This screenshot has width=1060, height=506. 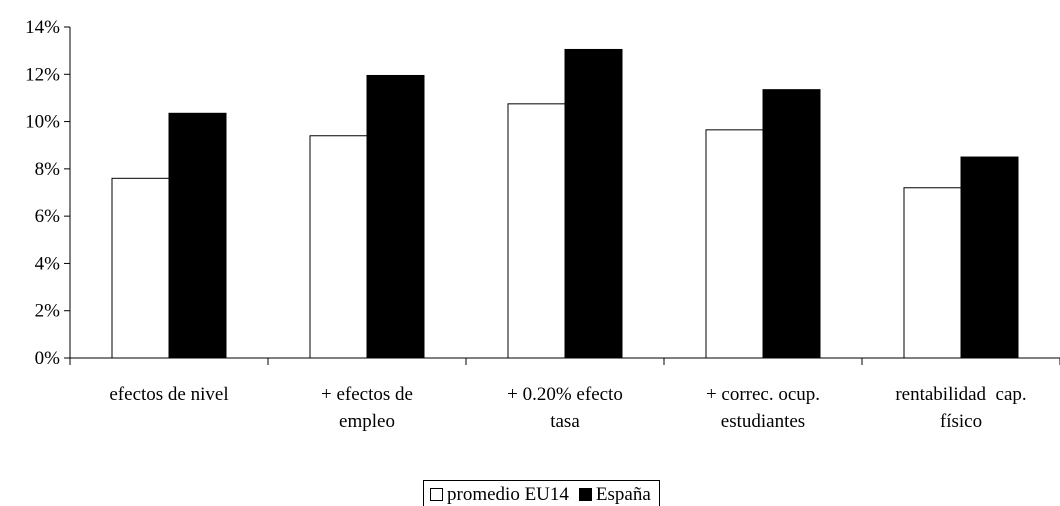 What do you see at coordinates (961, 421) in the screenshot?
I see `x-category-label: físico` at bounding box center [961, 421].